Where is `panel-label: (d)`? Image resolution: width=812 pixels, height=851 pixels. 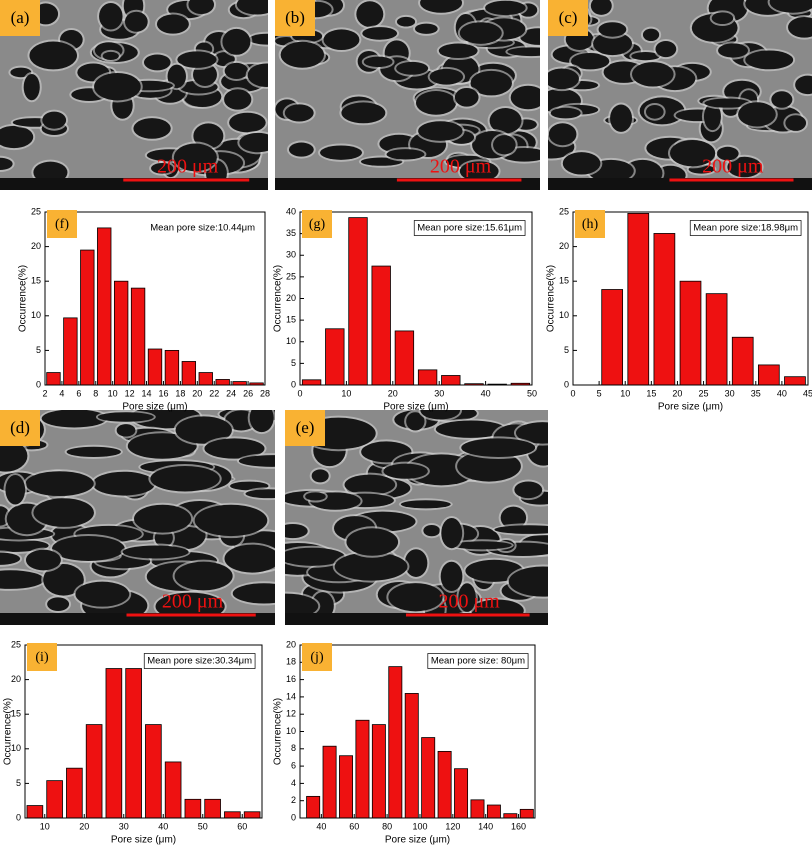 panel-label: (d) is located at coordinates (20, 427).